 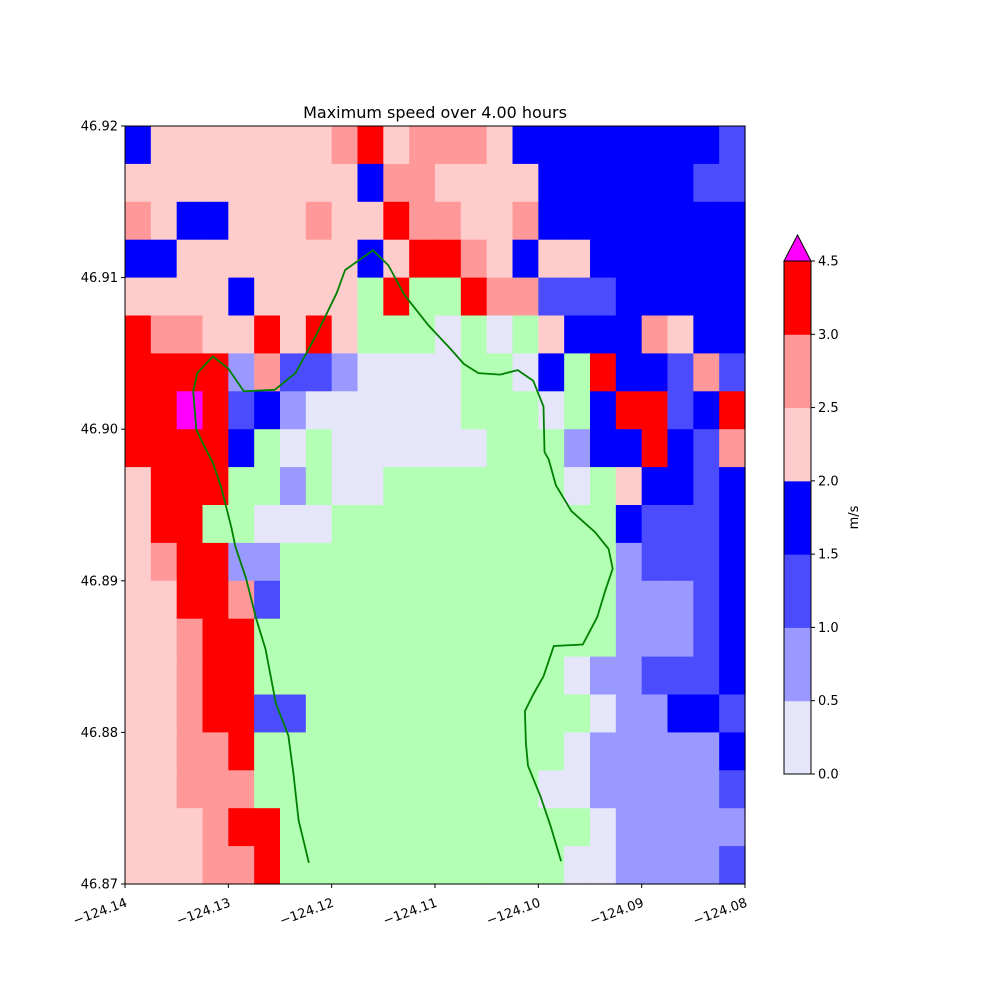 I want to click on colorbar-tick-label: 2.0, so click(x=828, y=481).